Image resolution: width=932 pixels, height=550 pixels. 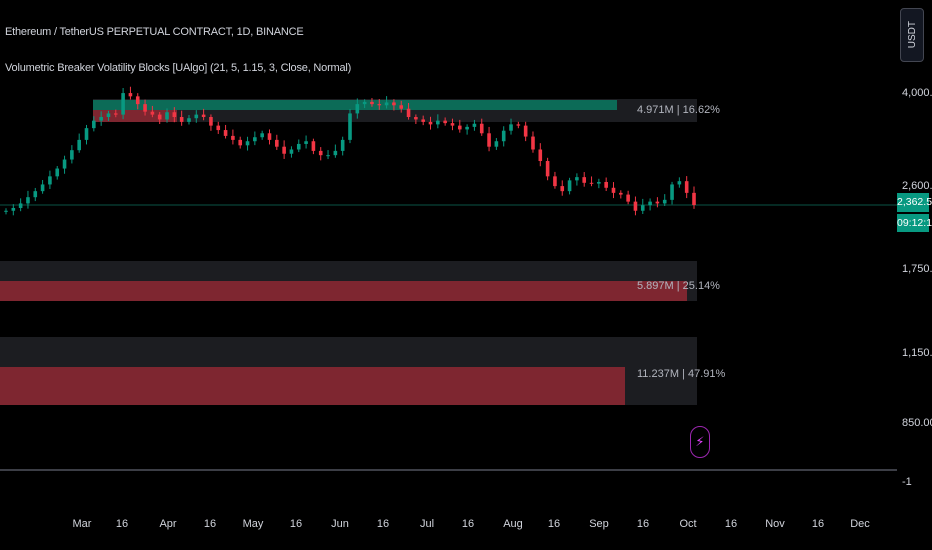 What do you see at coordinates (312, 386) in the screenshot?
I see `block-3-fill` at bounding box center [312, 386].